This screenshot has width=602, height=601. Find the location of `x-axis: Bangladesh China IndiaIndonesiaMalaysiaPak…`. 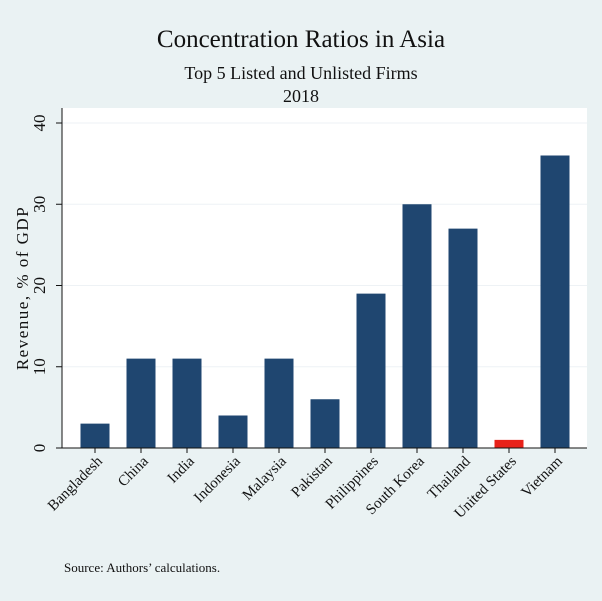

x-axis: Bangladesh China IndiaIndonesiaMalaysiaPak… is located at coordinates (316, 484).